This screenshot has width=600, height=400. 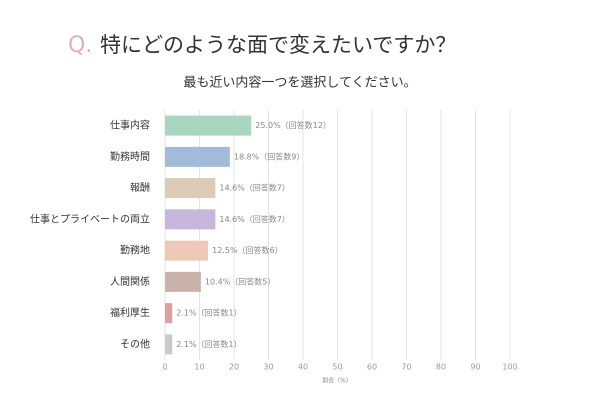 I want to click on x-tick-label: 20, so click(x=234, y=367).